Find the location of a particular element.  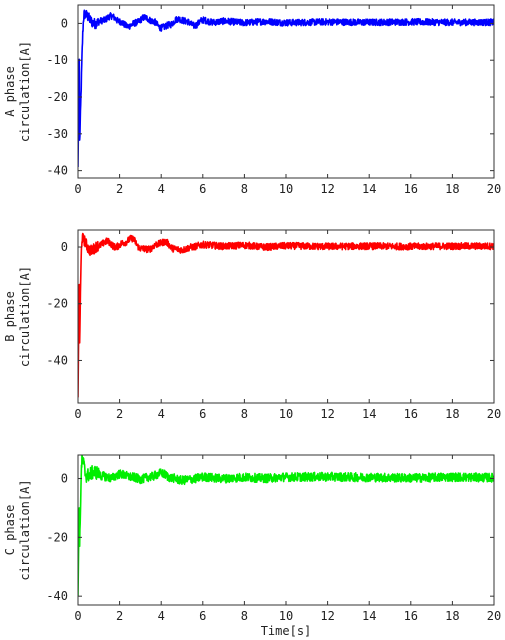

y-axis-label: C phasecirculation[A] is located at coordinates (17, 529).